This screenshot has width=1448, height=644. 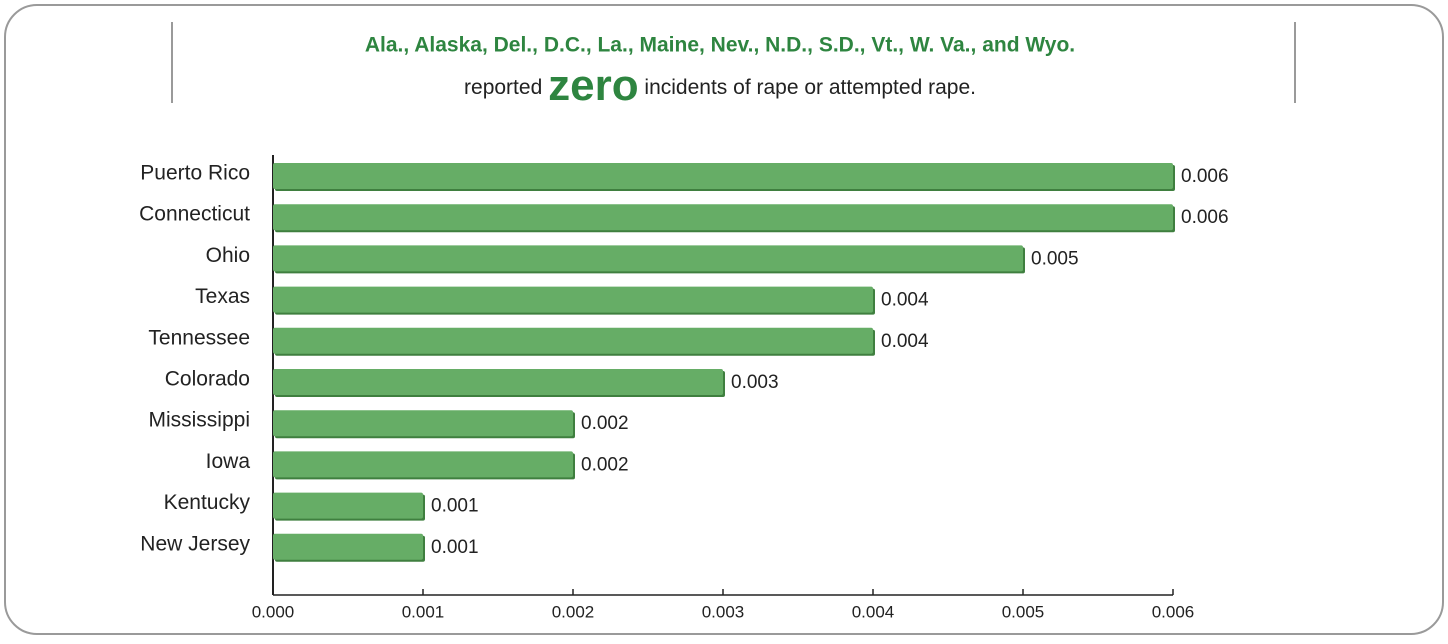 I want to click on y-tick-label: Texas, so click(x=222, y=296).